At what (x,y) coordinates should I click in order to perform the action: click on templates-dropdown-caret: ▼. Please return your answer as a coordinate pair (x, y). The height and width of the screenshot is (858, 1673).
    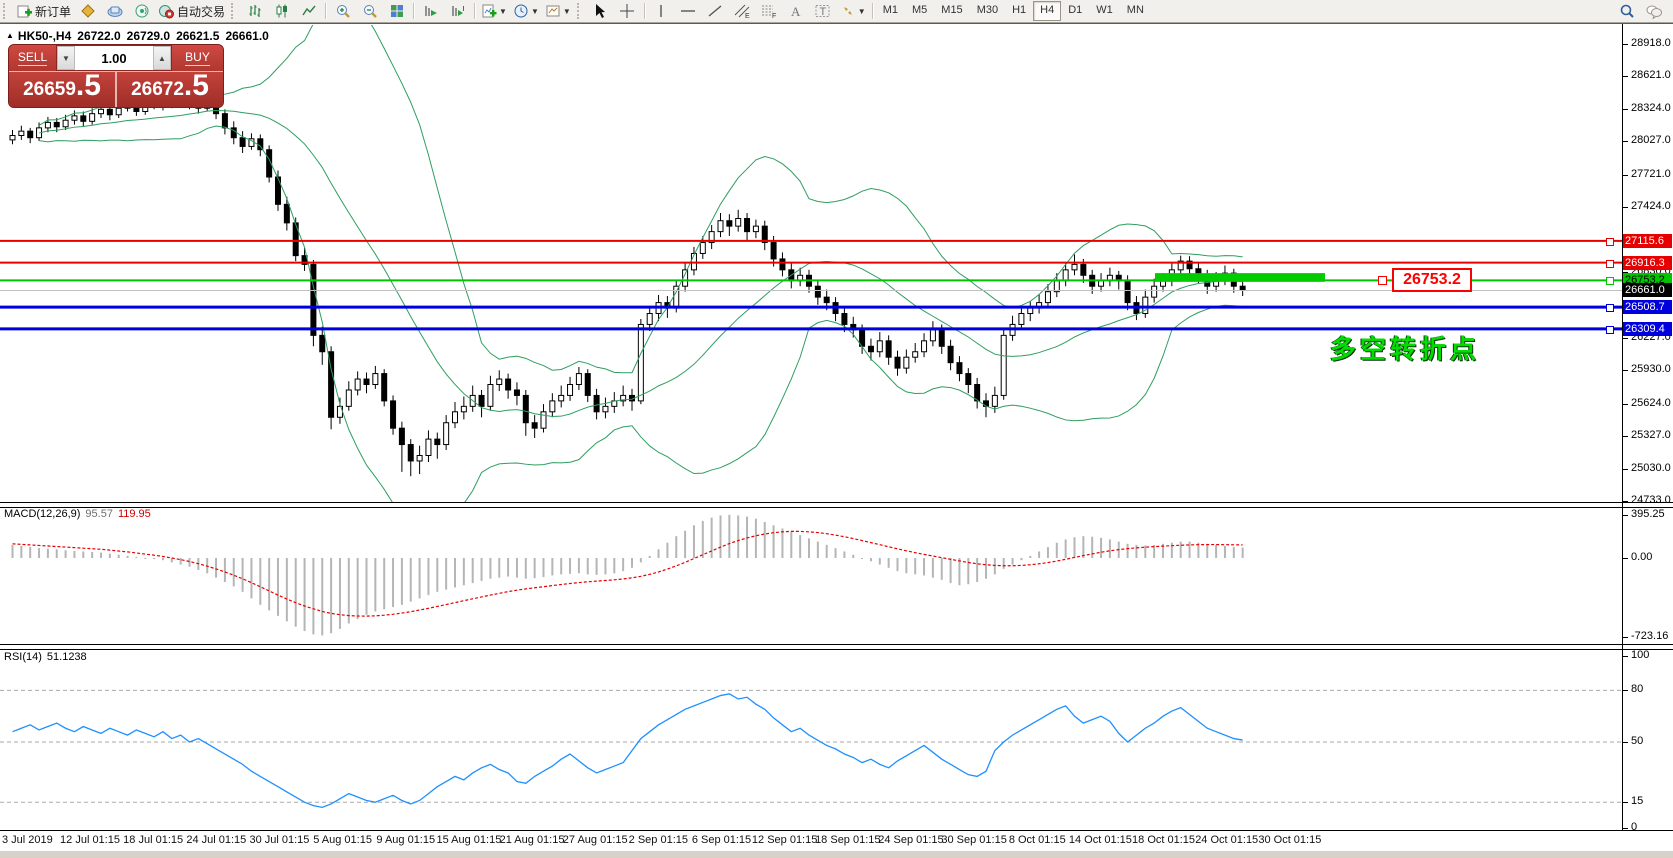
    Looking at the image, I should click on (566, 11).